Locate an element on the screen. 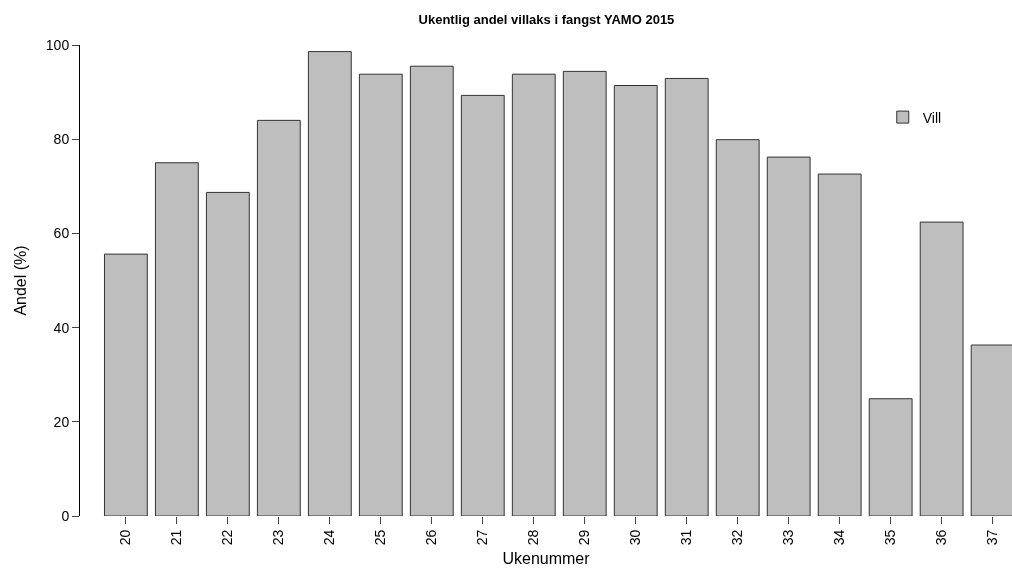  y-tick-label: 100 is located at coordinates (57, 44).